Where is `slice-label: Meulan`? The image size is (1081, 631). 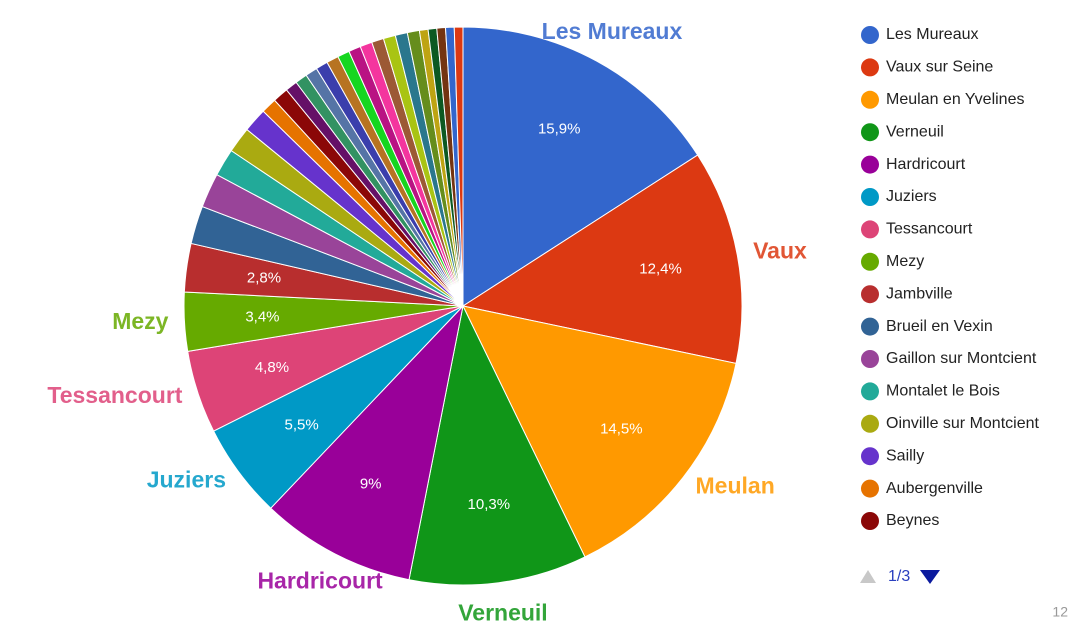
slice-label: Meulan is located at coordinates (735, 486).